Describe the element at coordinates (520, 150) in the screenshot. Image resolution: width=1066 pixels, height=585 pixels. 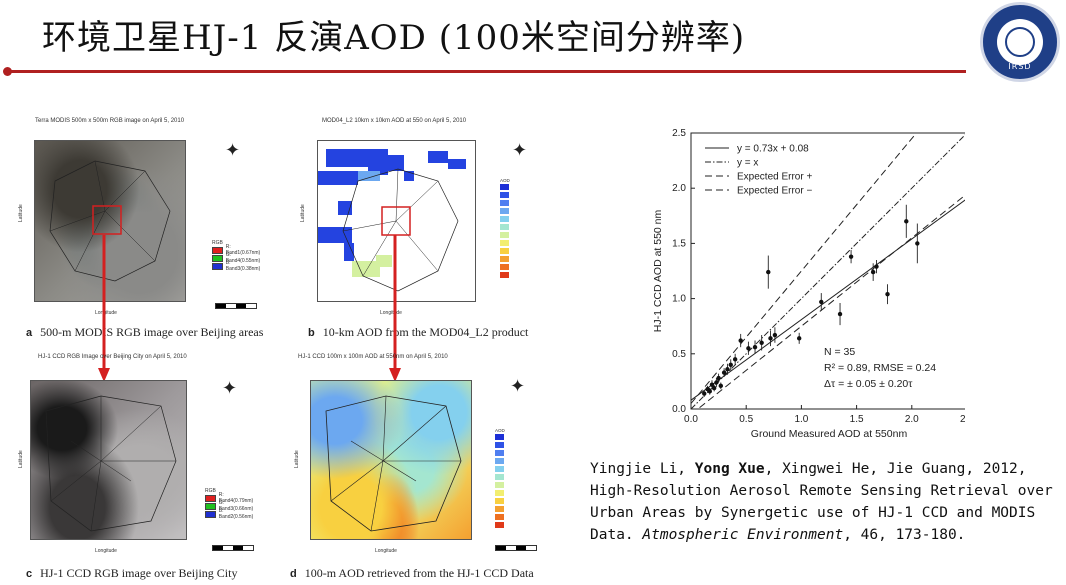
I see `north-arrow-icon-b: ✦` at that location.